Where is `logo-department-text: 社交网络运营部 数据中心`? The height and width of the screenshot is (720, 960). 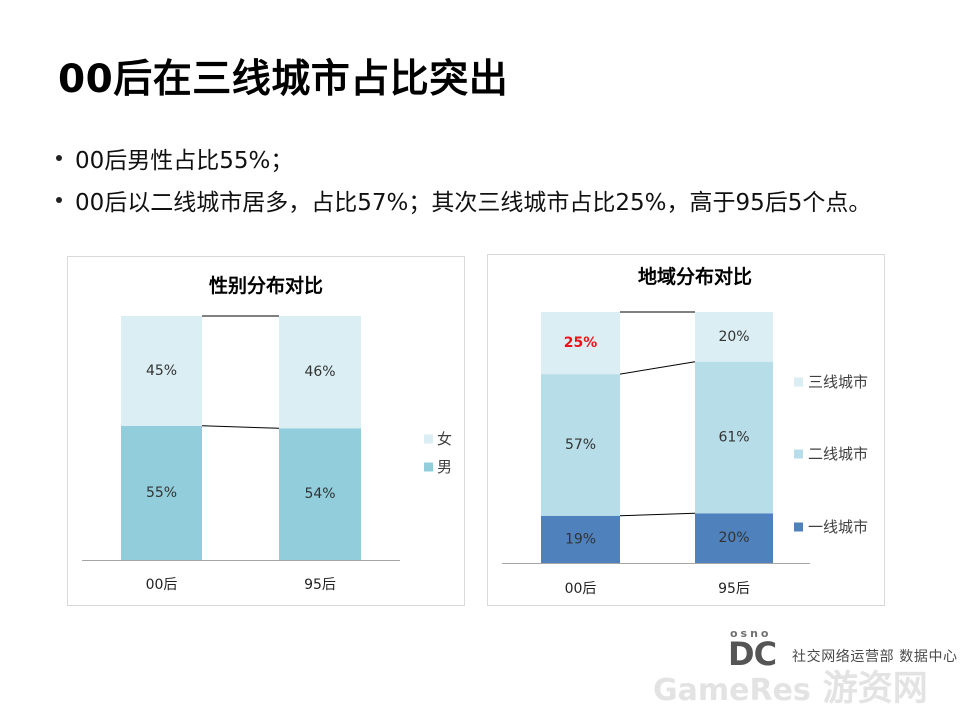 logo-department-text: 社交网络运营部 数据中心 is located at coordinates (875, 657).